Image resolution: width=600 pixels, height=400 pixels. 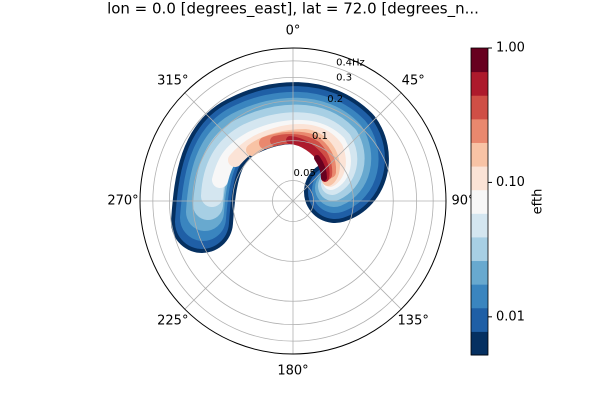 What do you see at coordinates (292, 371) in the screenshot?
I see `theta-tick-label: 180°` at bounding box center [292, 371].